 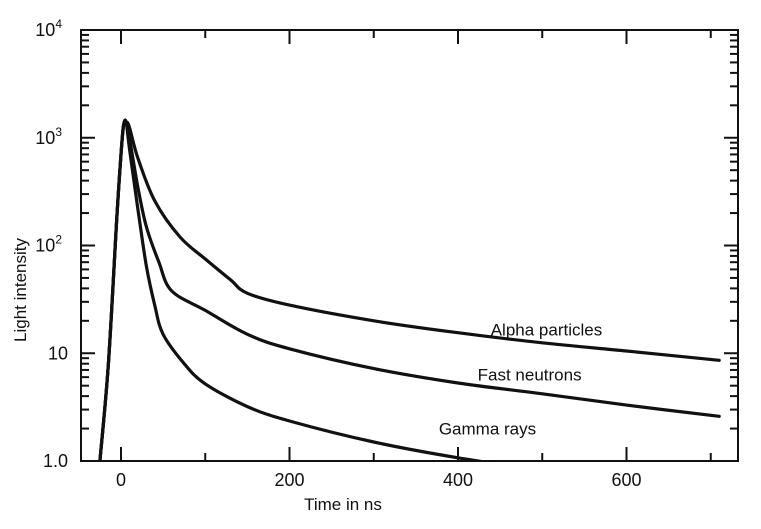 What do you see at coordinates (48, 244) in the screenshot?
I see `y-tick-label: 10²` at bounding box center [48, 244].